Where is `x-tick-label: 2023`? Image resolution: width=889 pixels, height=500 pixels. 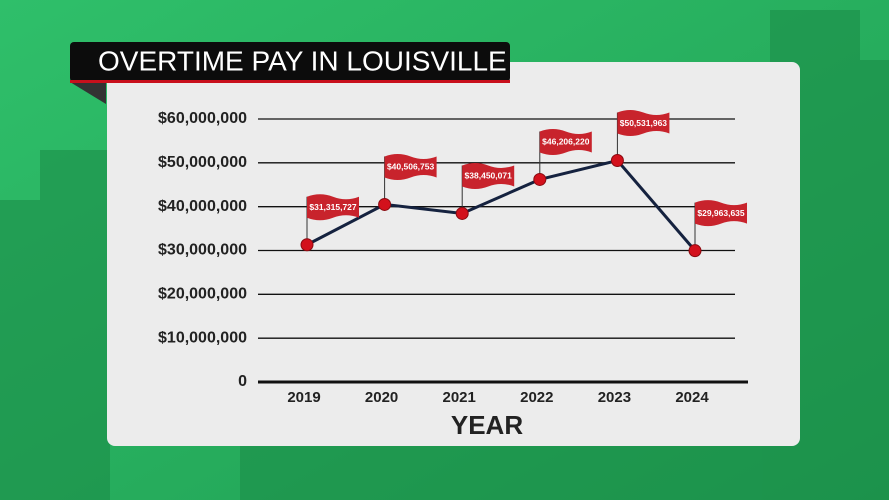 x-tick-label: 2023 is located at coordinates (614, 397).